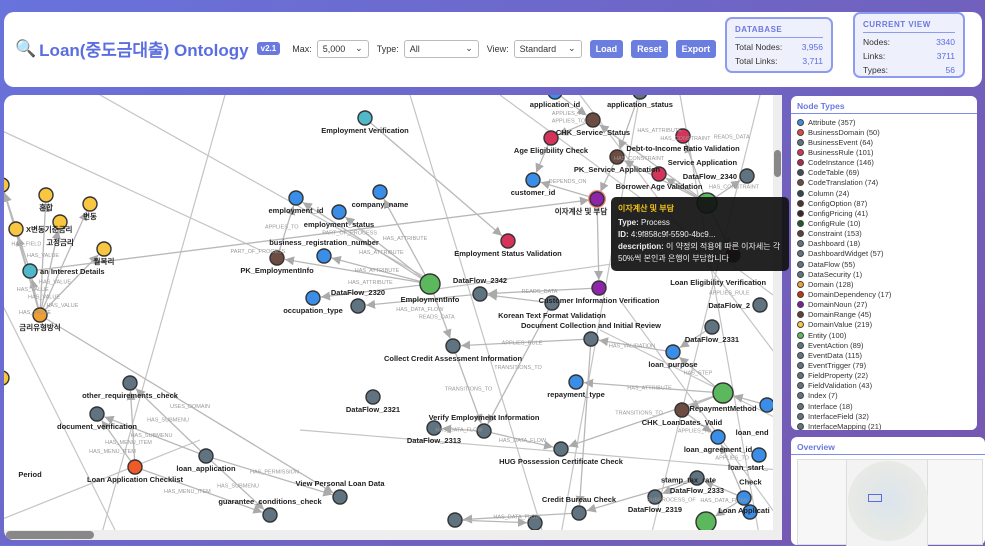  I want to click on view-select: Standard ⌄, so click(547, 48).